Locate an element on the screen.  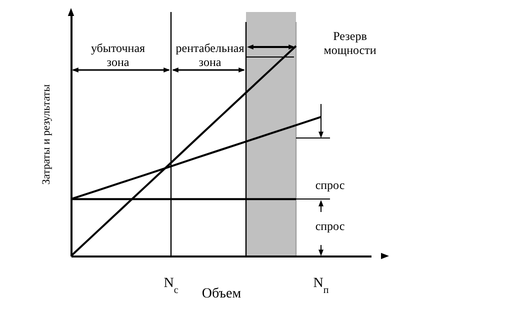
y-axis-title: Затраты и результаты is located at coordinates (46, 134).